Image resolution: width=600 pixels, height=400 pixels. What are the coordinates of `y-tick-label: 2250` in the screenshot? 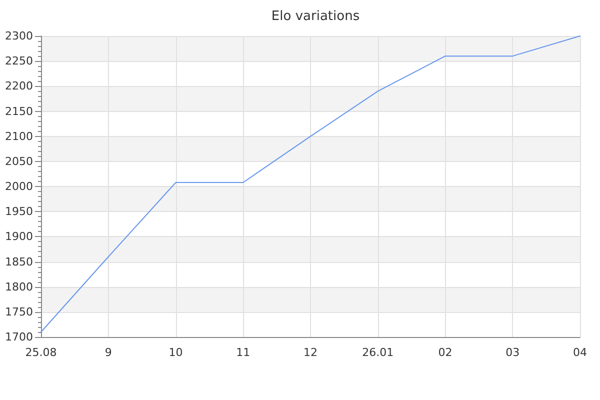 It's located at (19, 61).